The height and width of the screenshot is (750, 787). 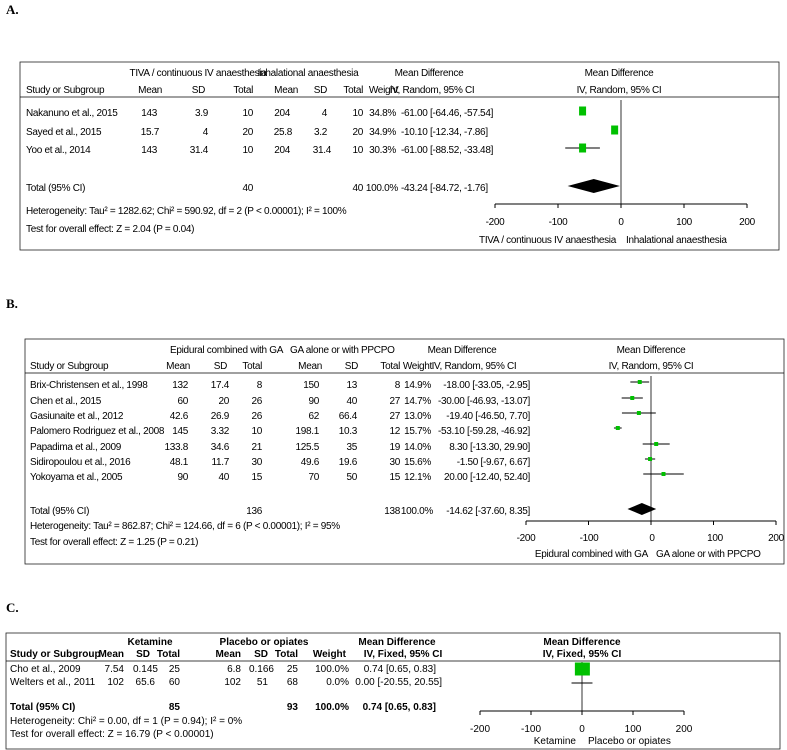 What do you see at coordinates (256, 401) in the screenshot?
I see `e-total: 26` at bounding box center [256, 401].